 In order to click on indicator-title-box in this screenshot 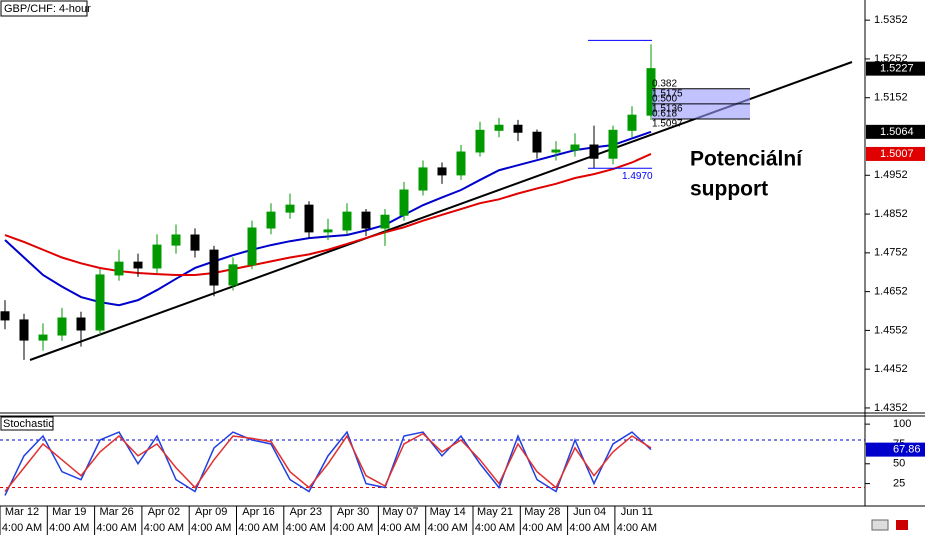, I will do `click(27, 423)`.